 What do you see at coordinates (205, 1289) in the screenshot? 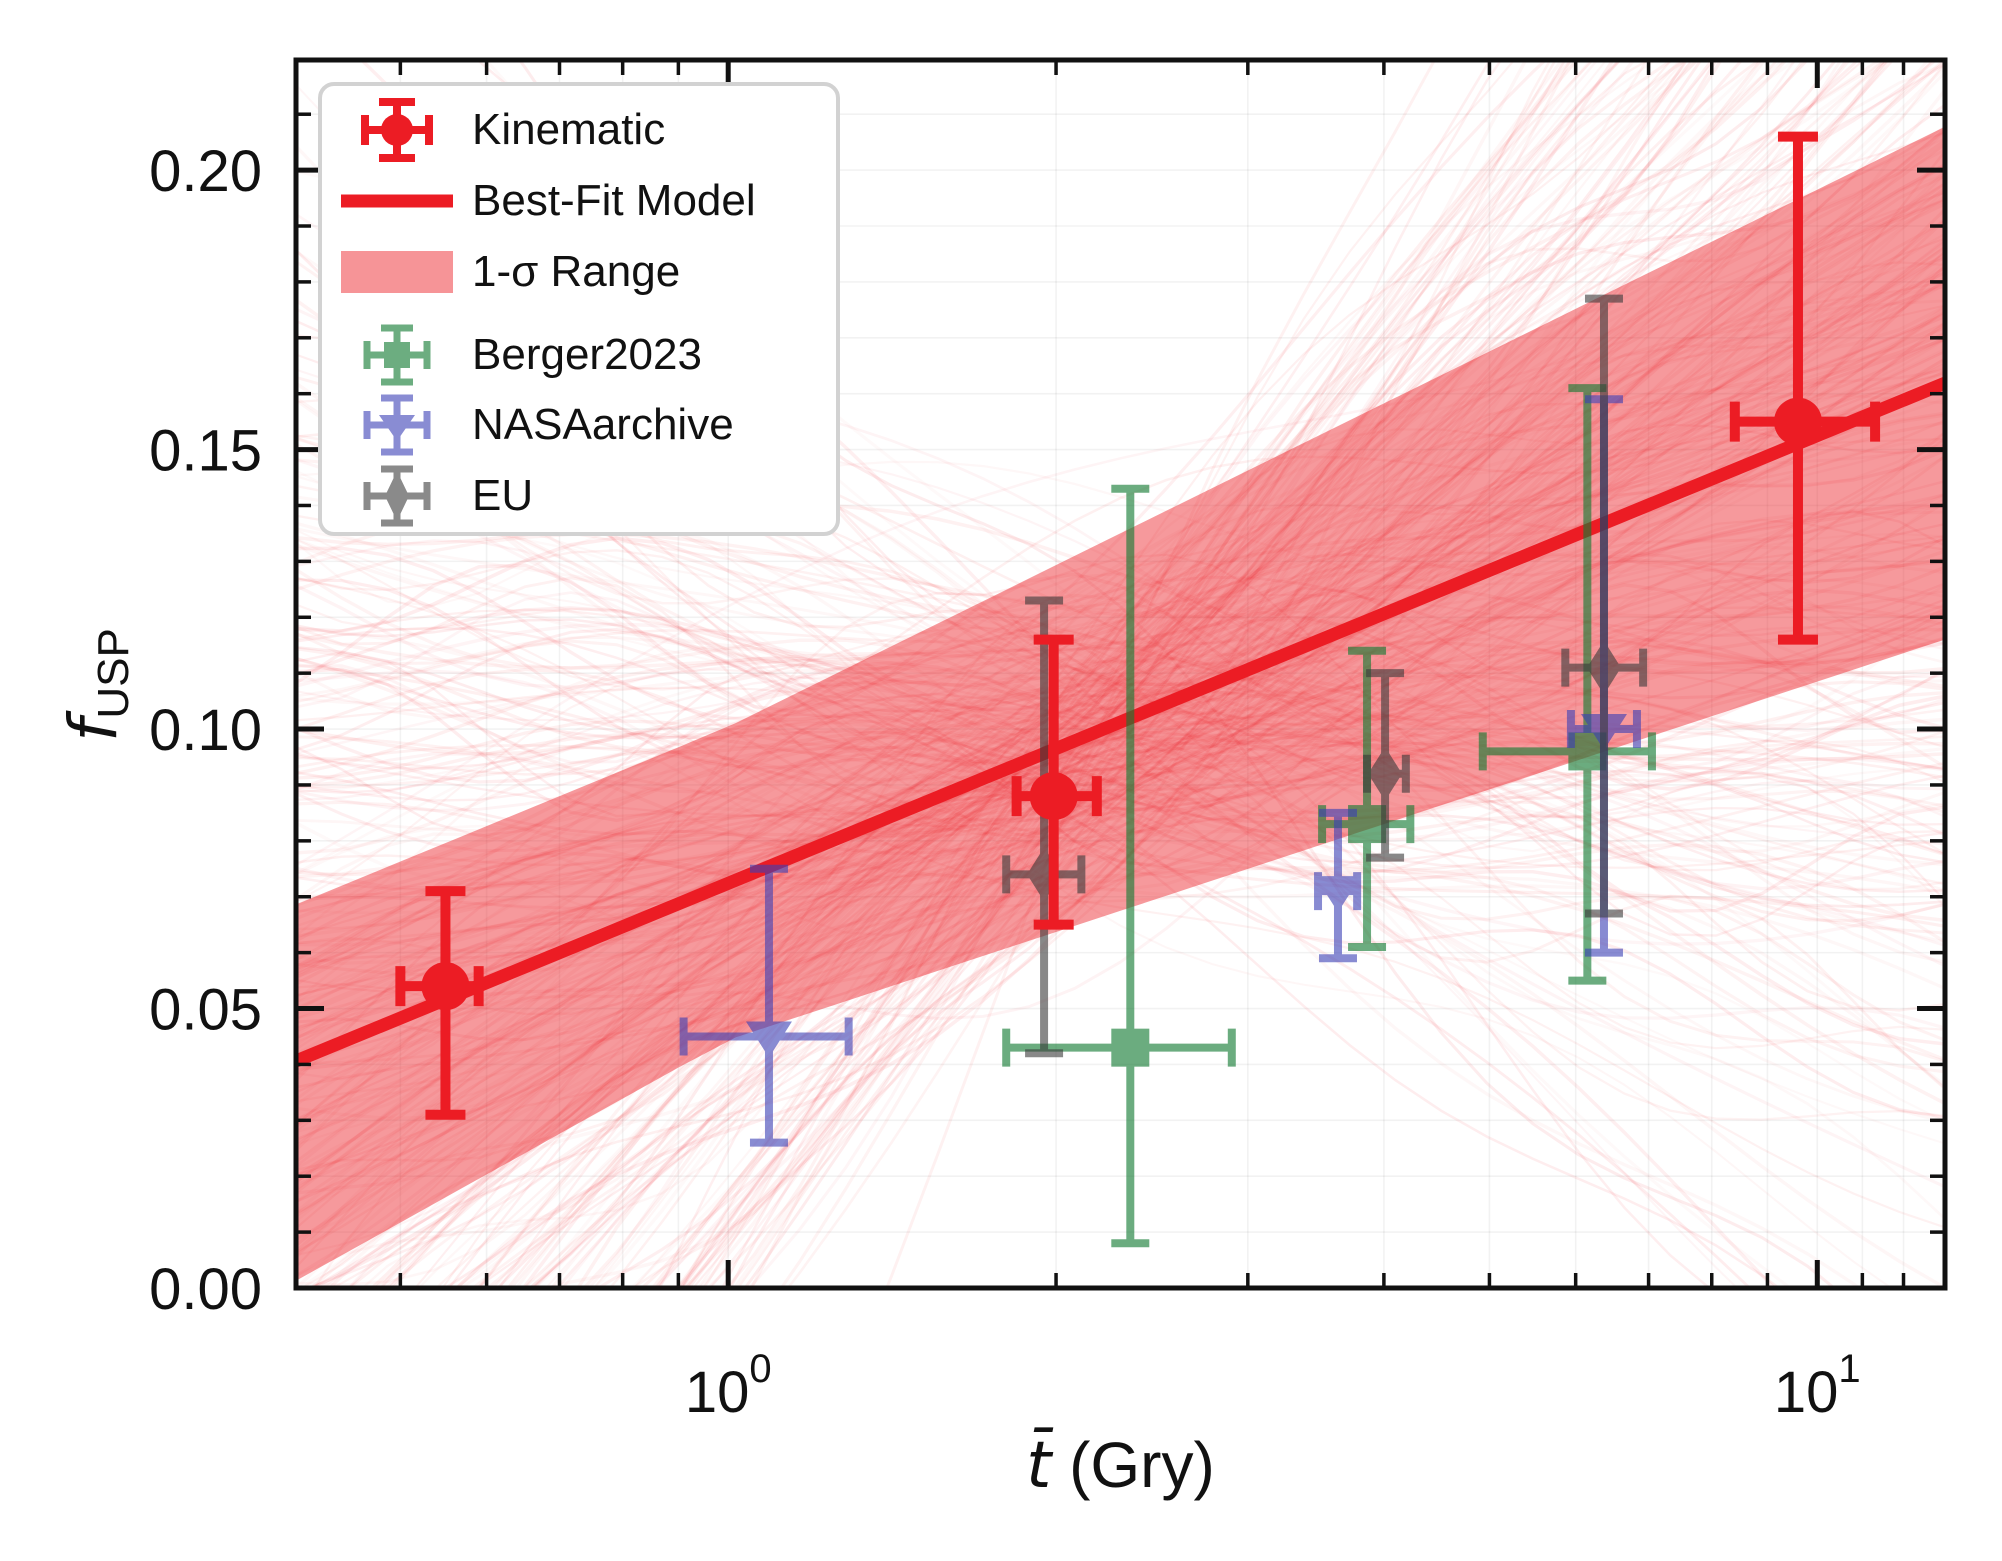
I see `y-tick-label: 0.00` at bounding box center [205, 1289].